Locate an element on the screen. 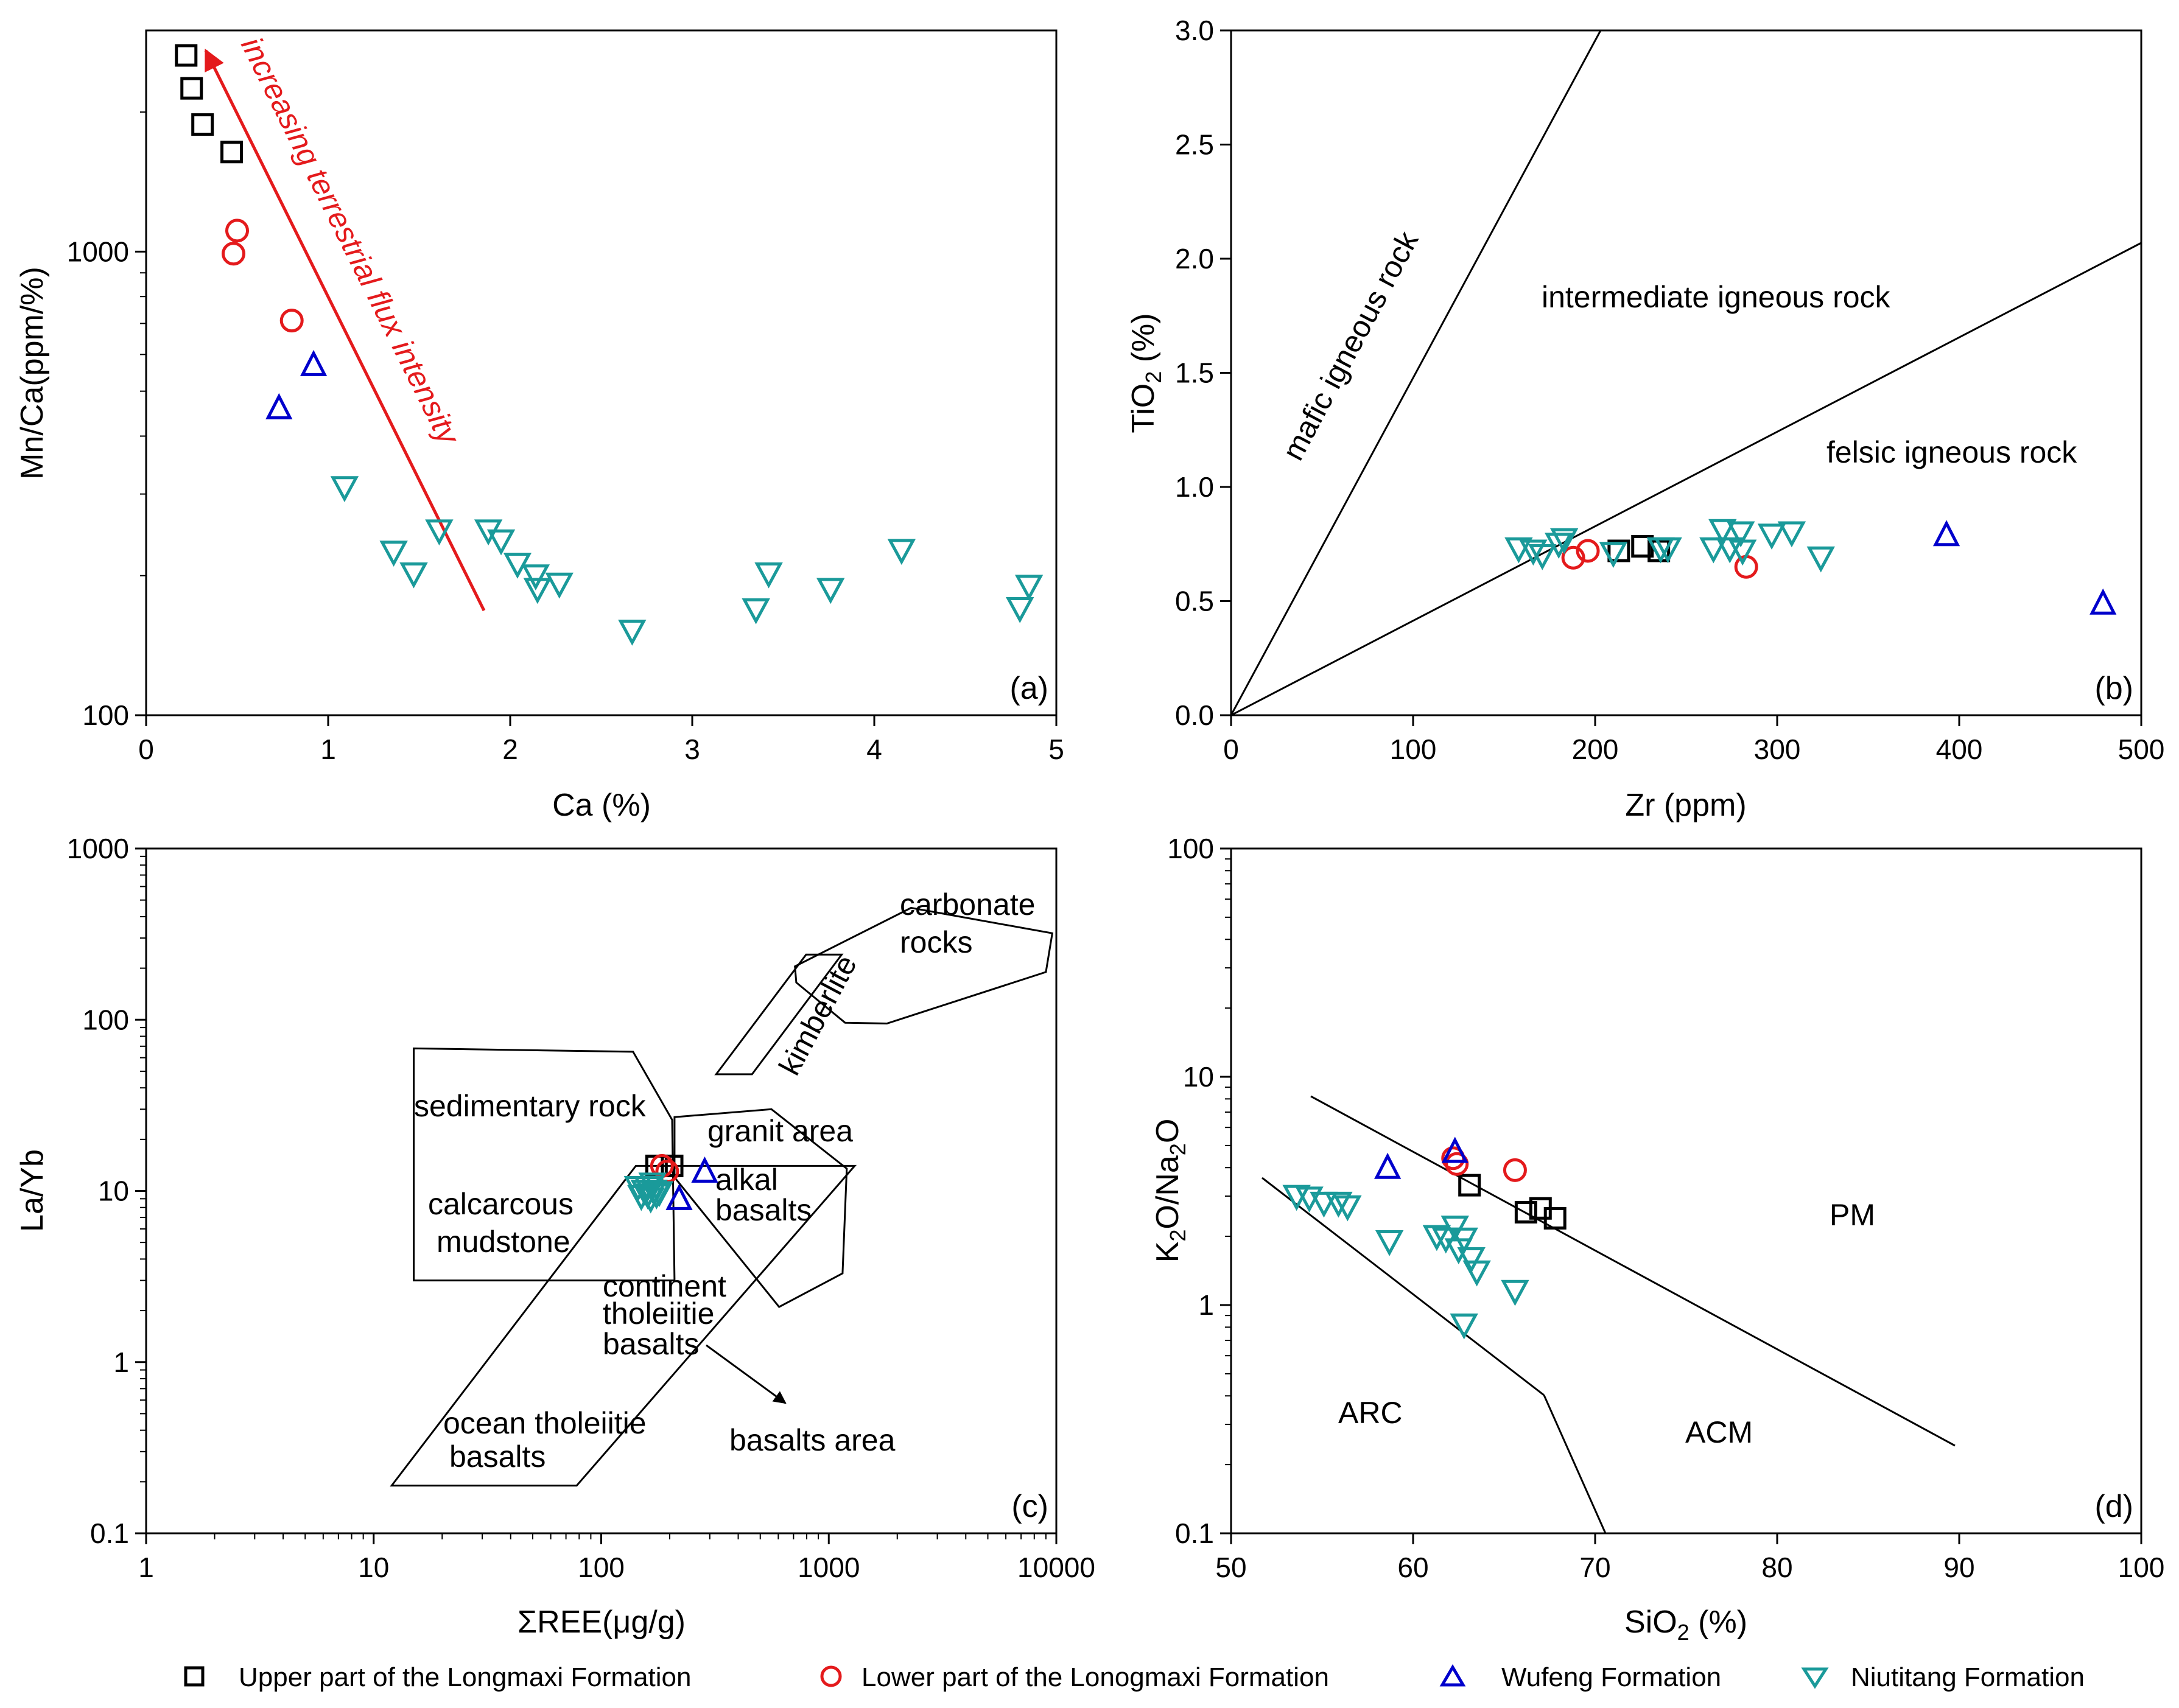 The image size is (2179, 1708). chart-c-label-alkal: alkal is located at coordinates (746, 1180).